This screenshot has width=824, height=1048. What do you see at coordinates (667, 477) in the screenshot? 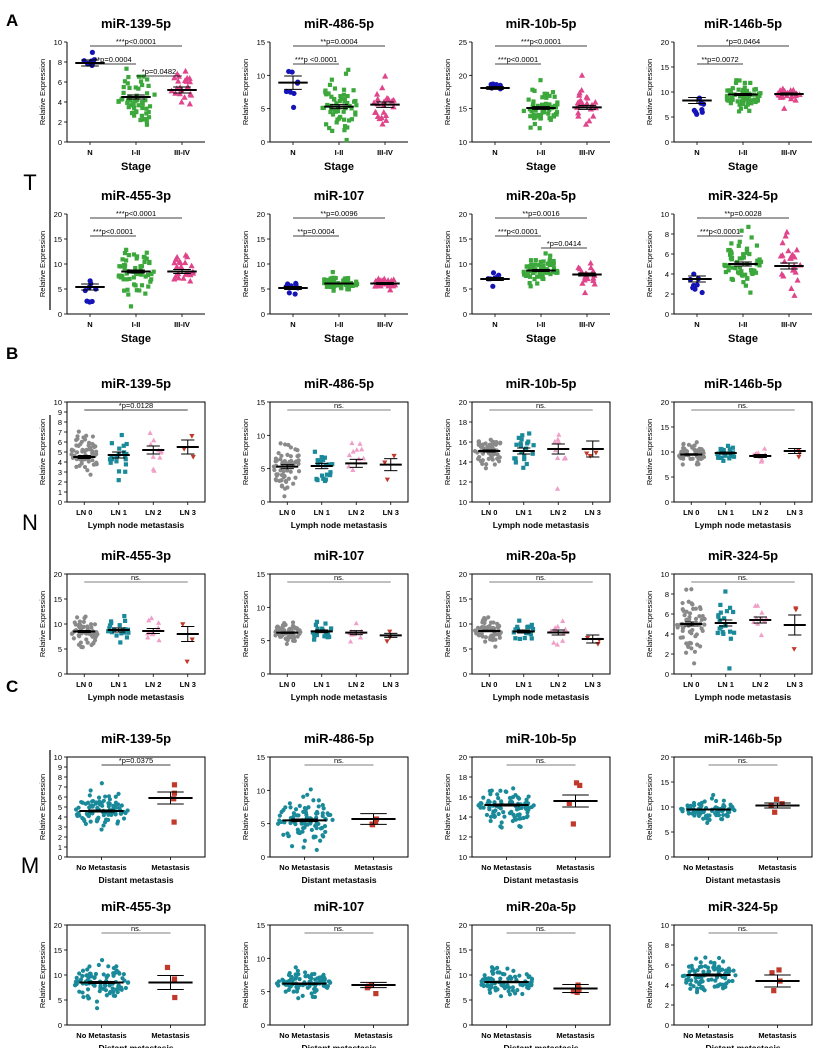
I see `y-tick-label: 5` at bounding box center [667, 477].